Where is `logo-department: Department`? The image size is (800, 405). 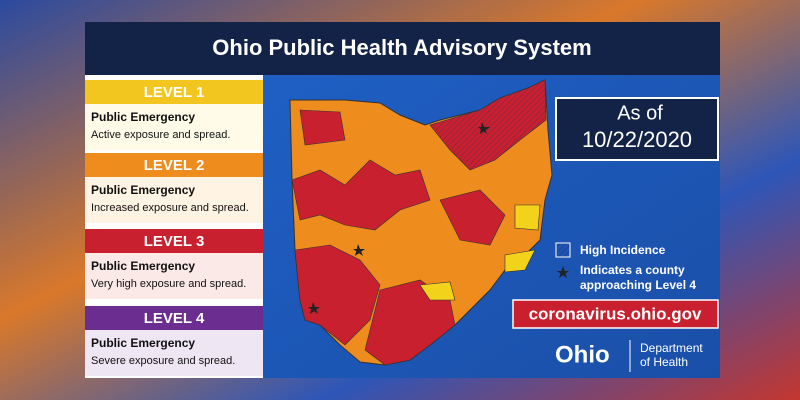 logo-department: Department is located at coordinates (671, 348).